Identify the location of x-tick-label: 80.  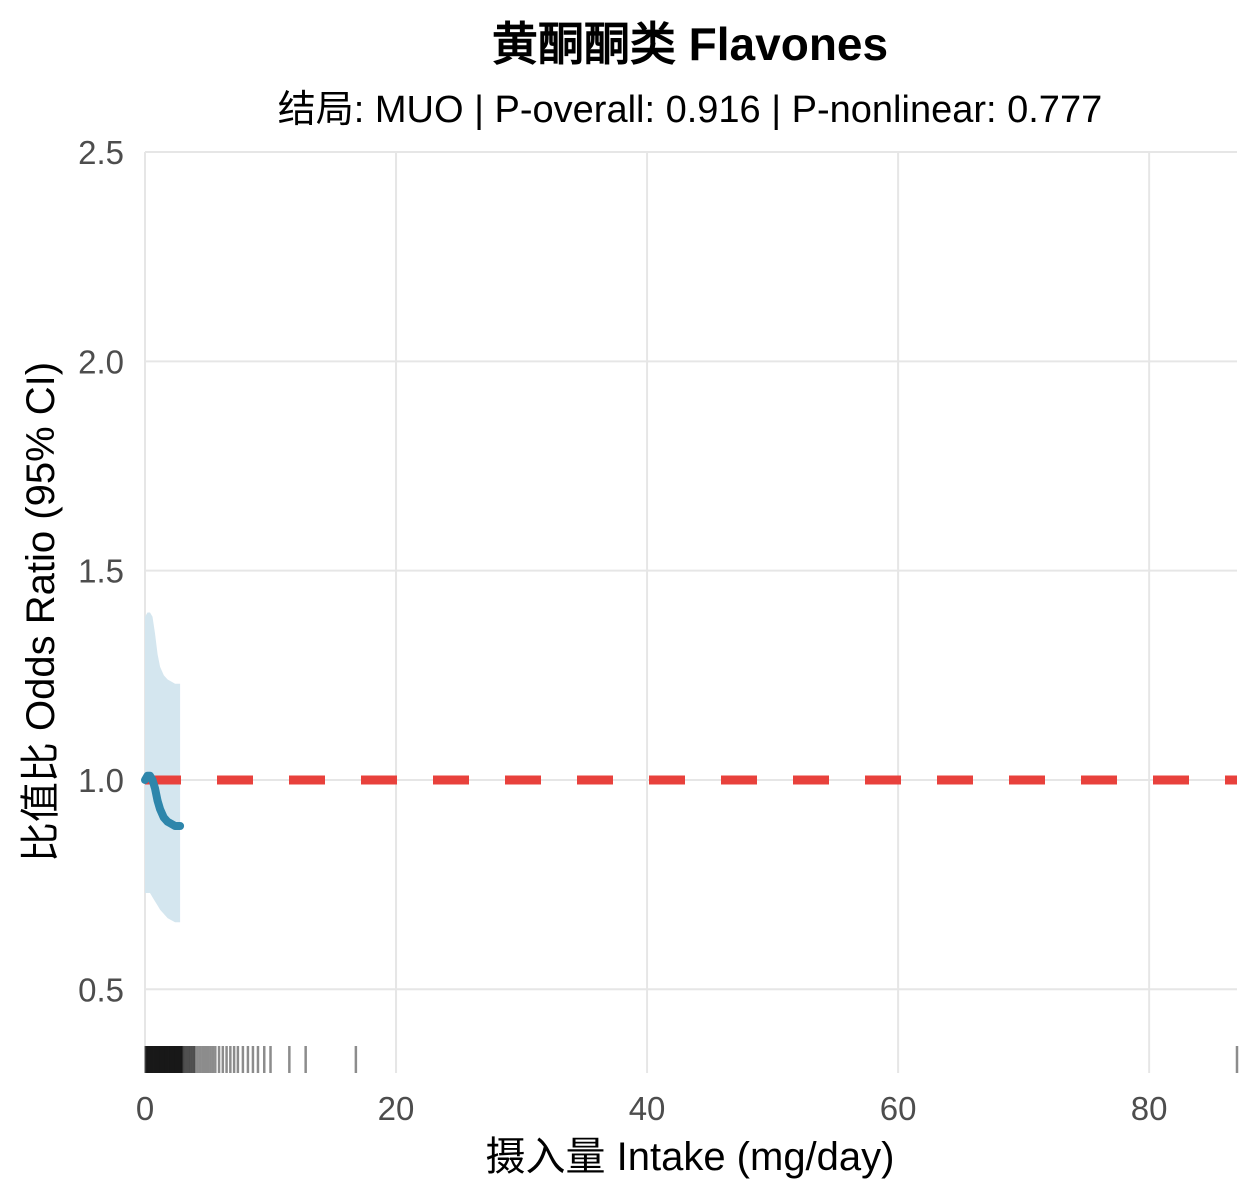
(1149, 1108).